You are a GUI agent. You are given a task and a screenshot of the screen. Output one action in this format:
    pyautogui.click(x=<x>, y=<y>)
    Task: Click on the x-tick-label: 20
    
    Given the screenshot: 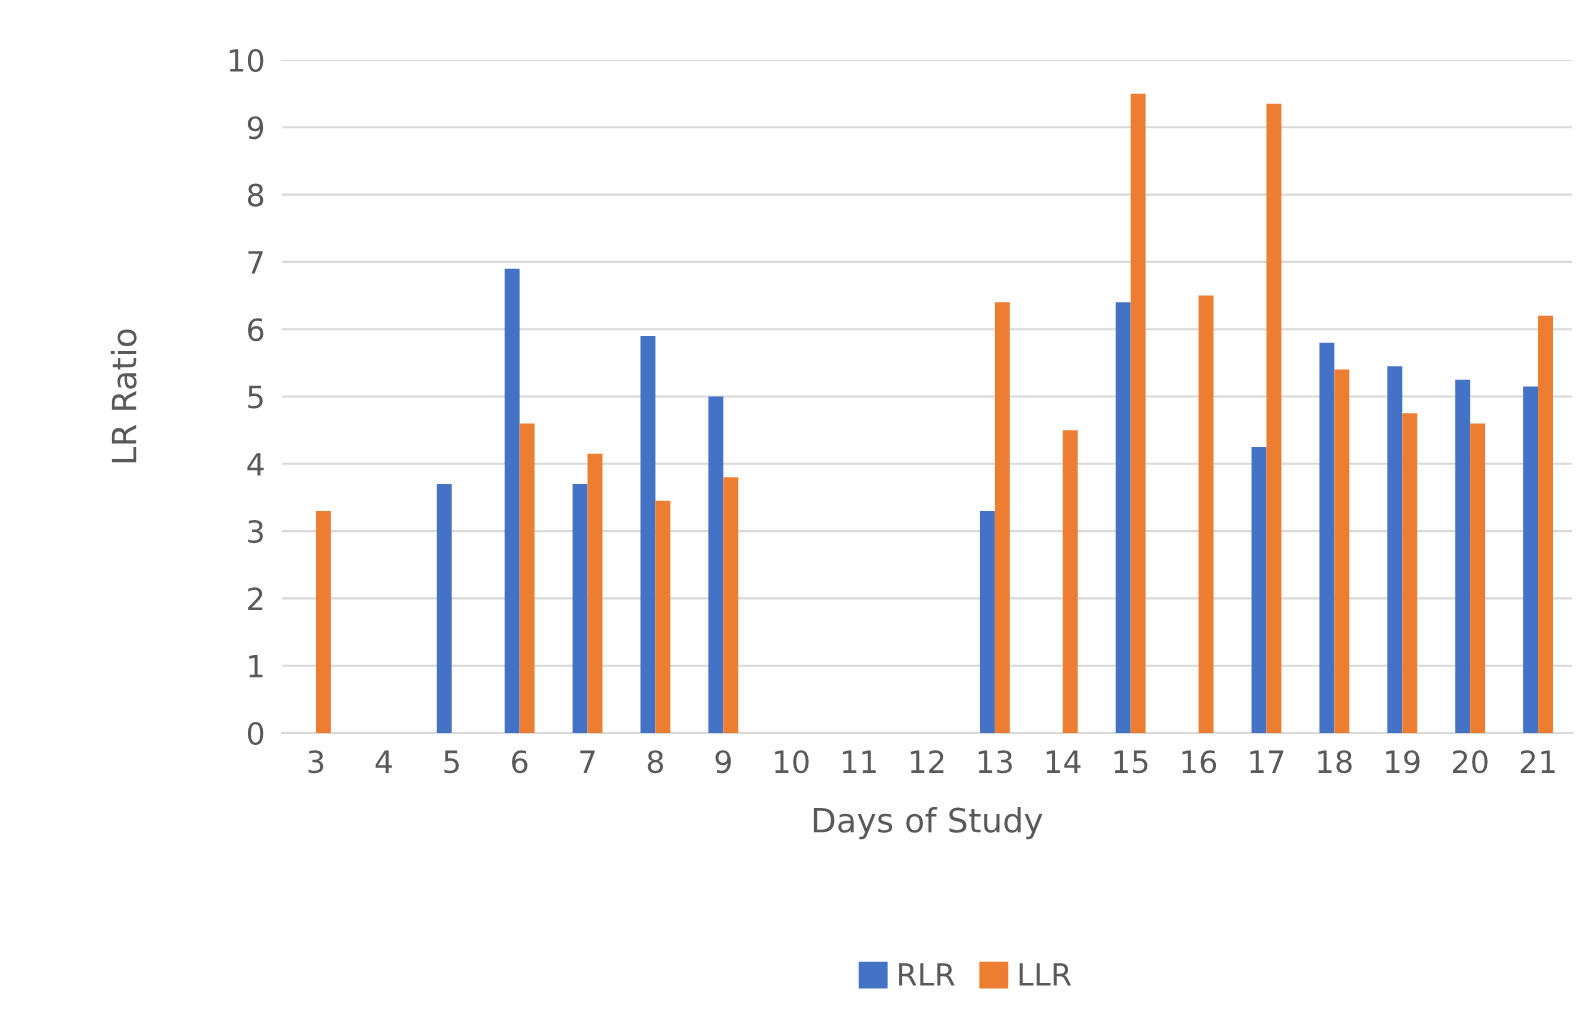 What is the action you would take?
    pyautogui.click(x=1470, y=762)
    